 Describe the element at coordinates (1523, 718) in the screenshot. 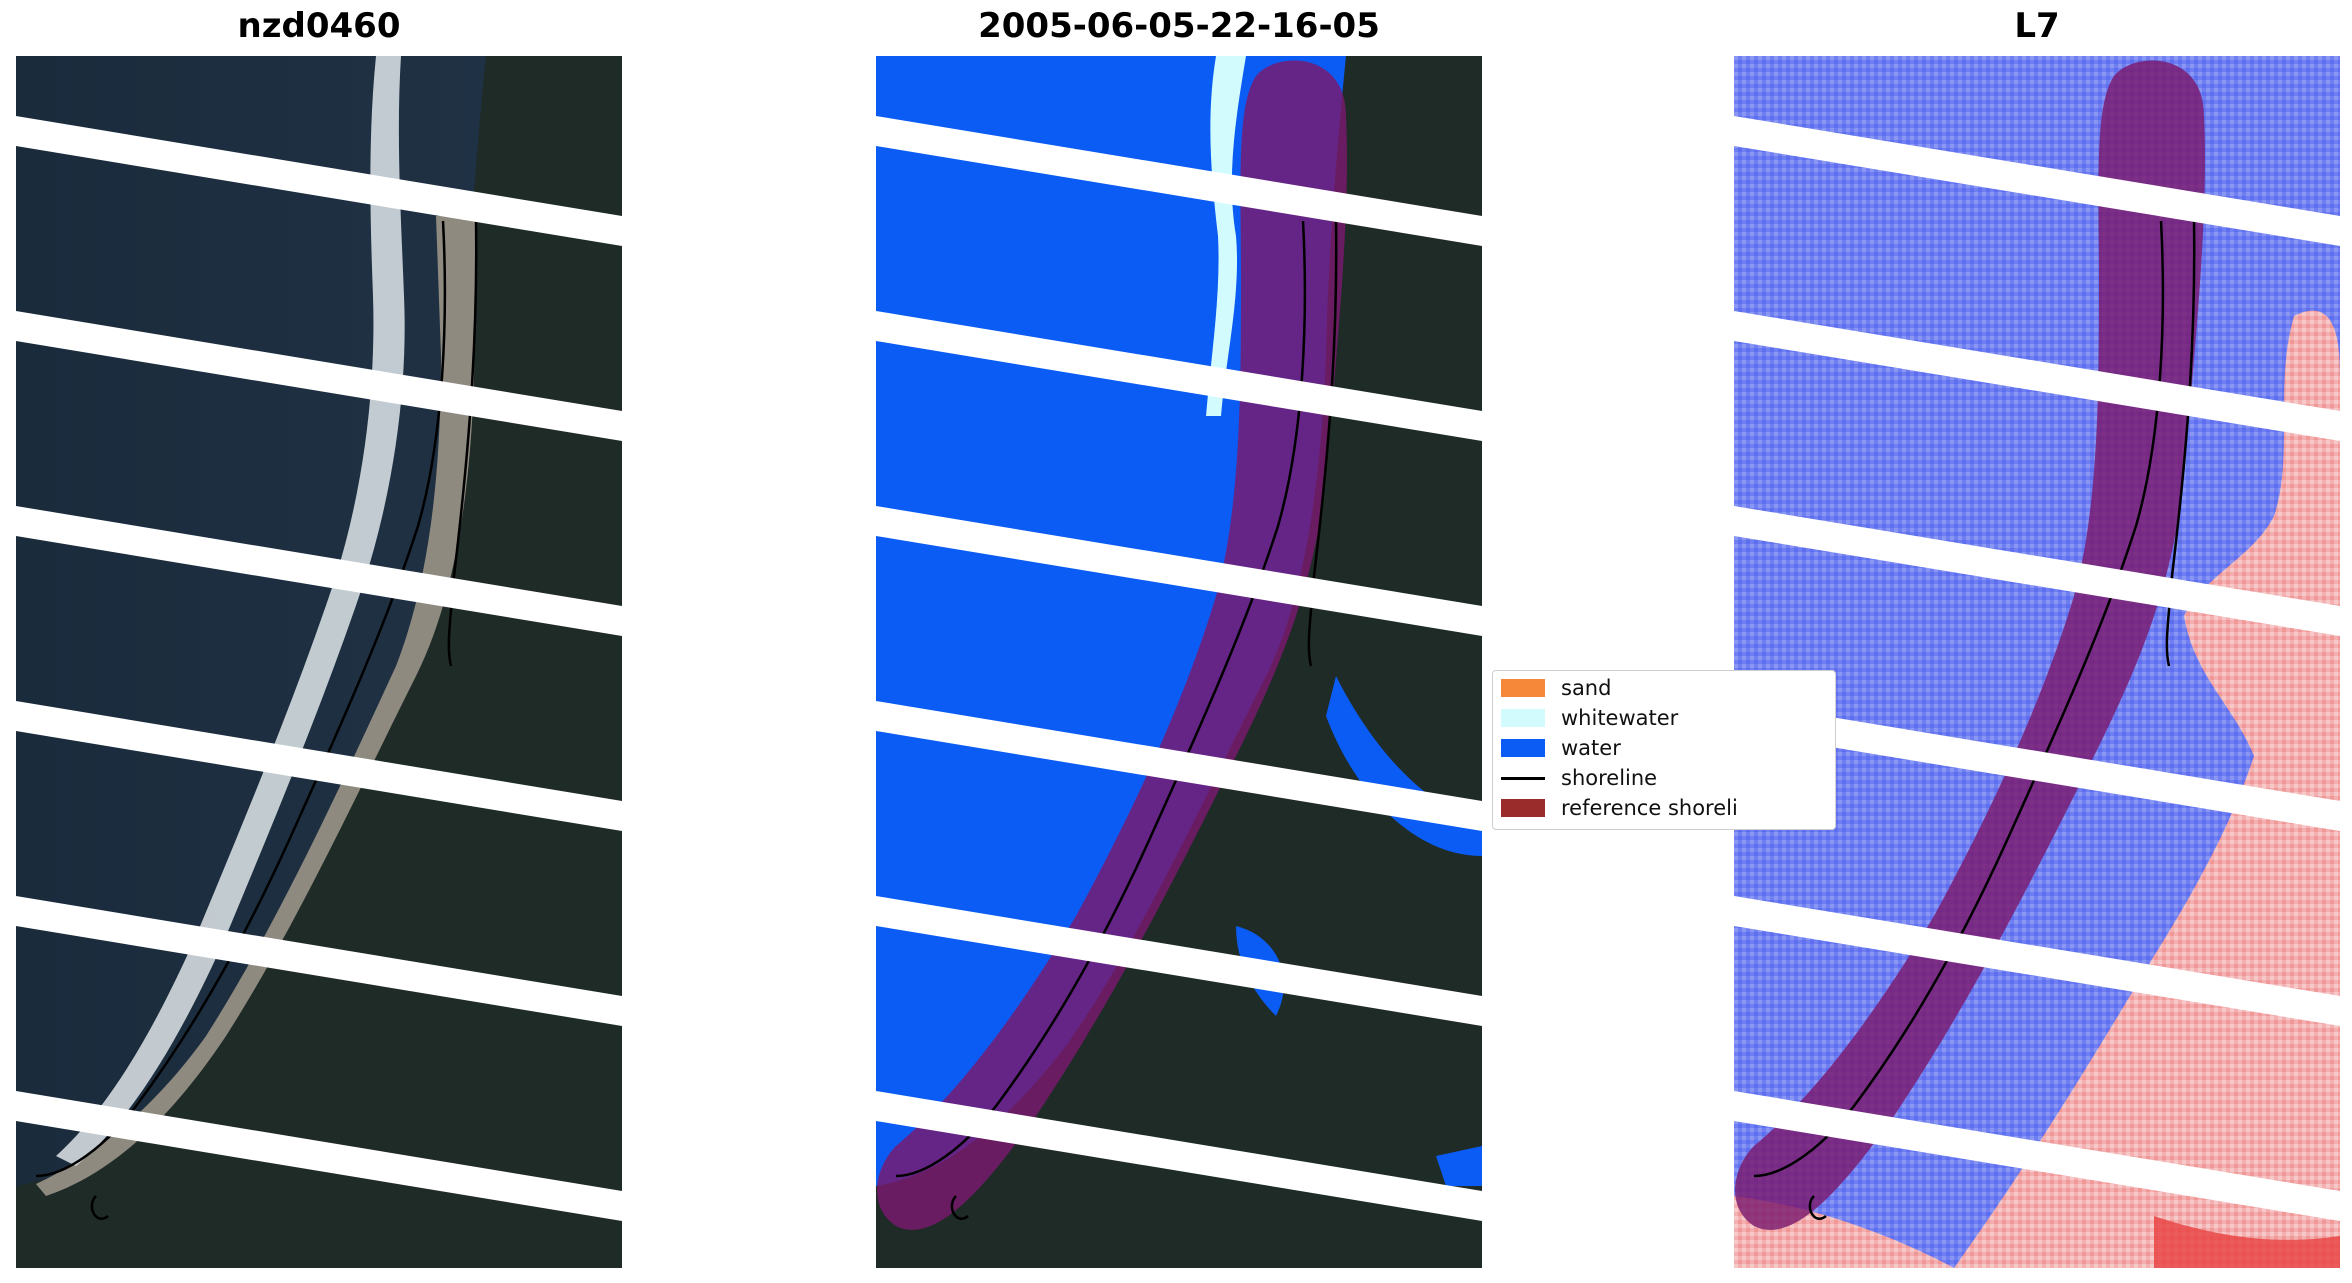

I see `whitewater-swatch` at that location.